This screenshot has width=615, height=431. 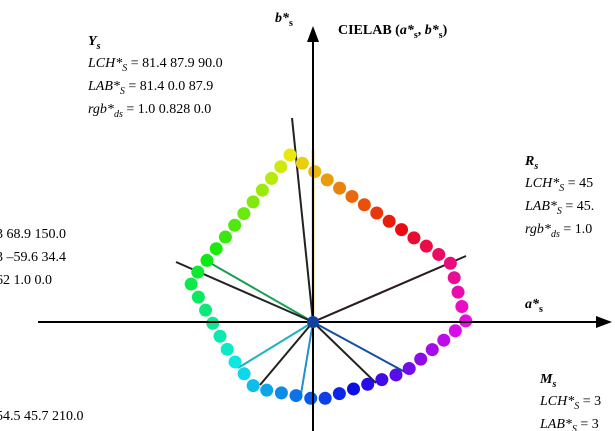 I want to click on head: R, so click(x=529, y=161).